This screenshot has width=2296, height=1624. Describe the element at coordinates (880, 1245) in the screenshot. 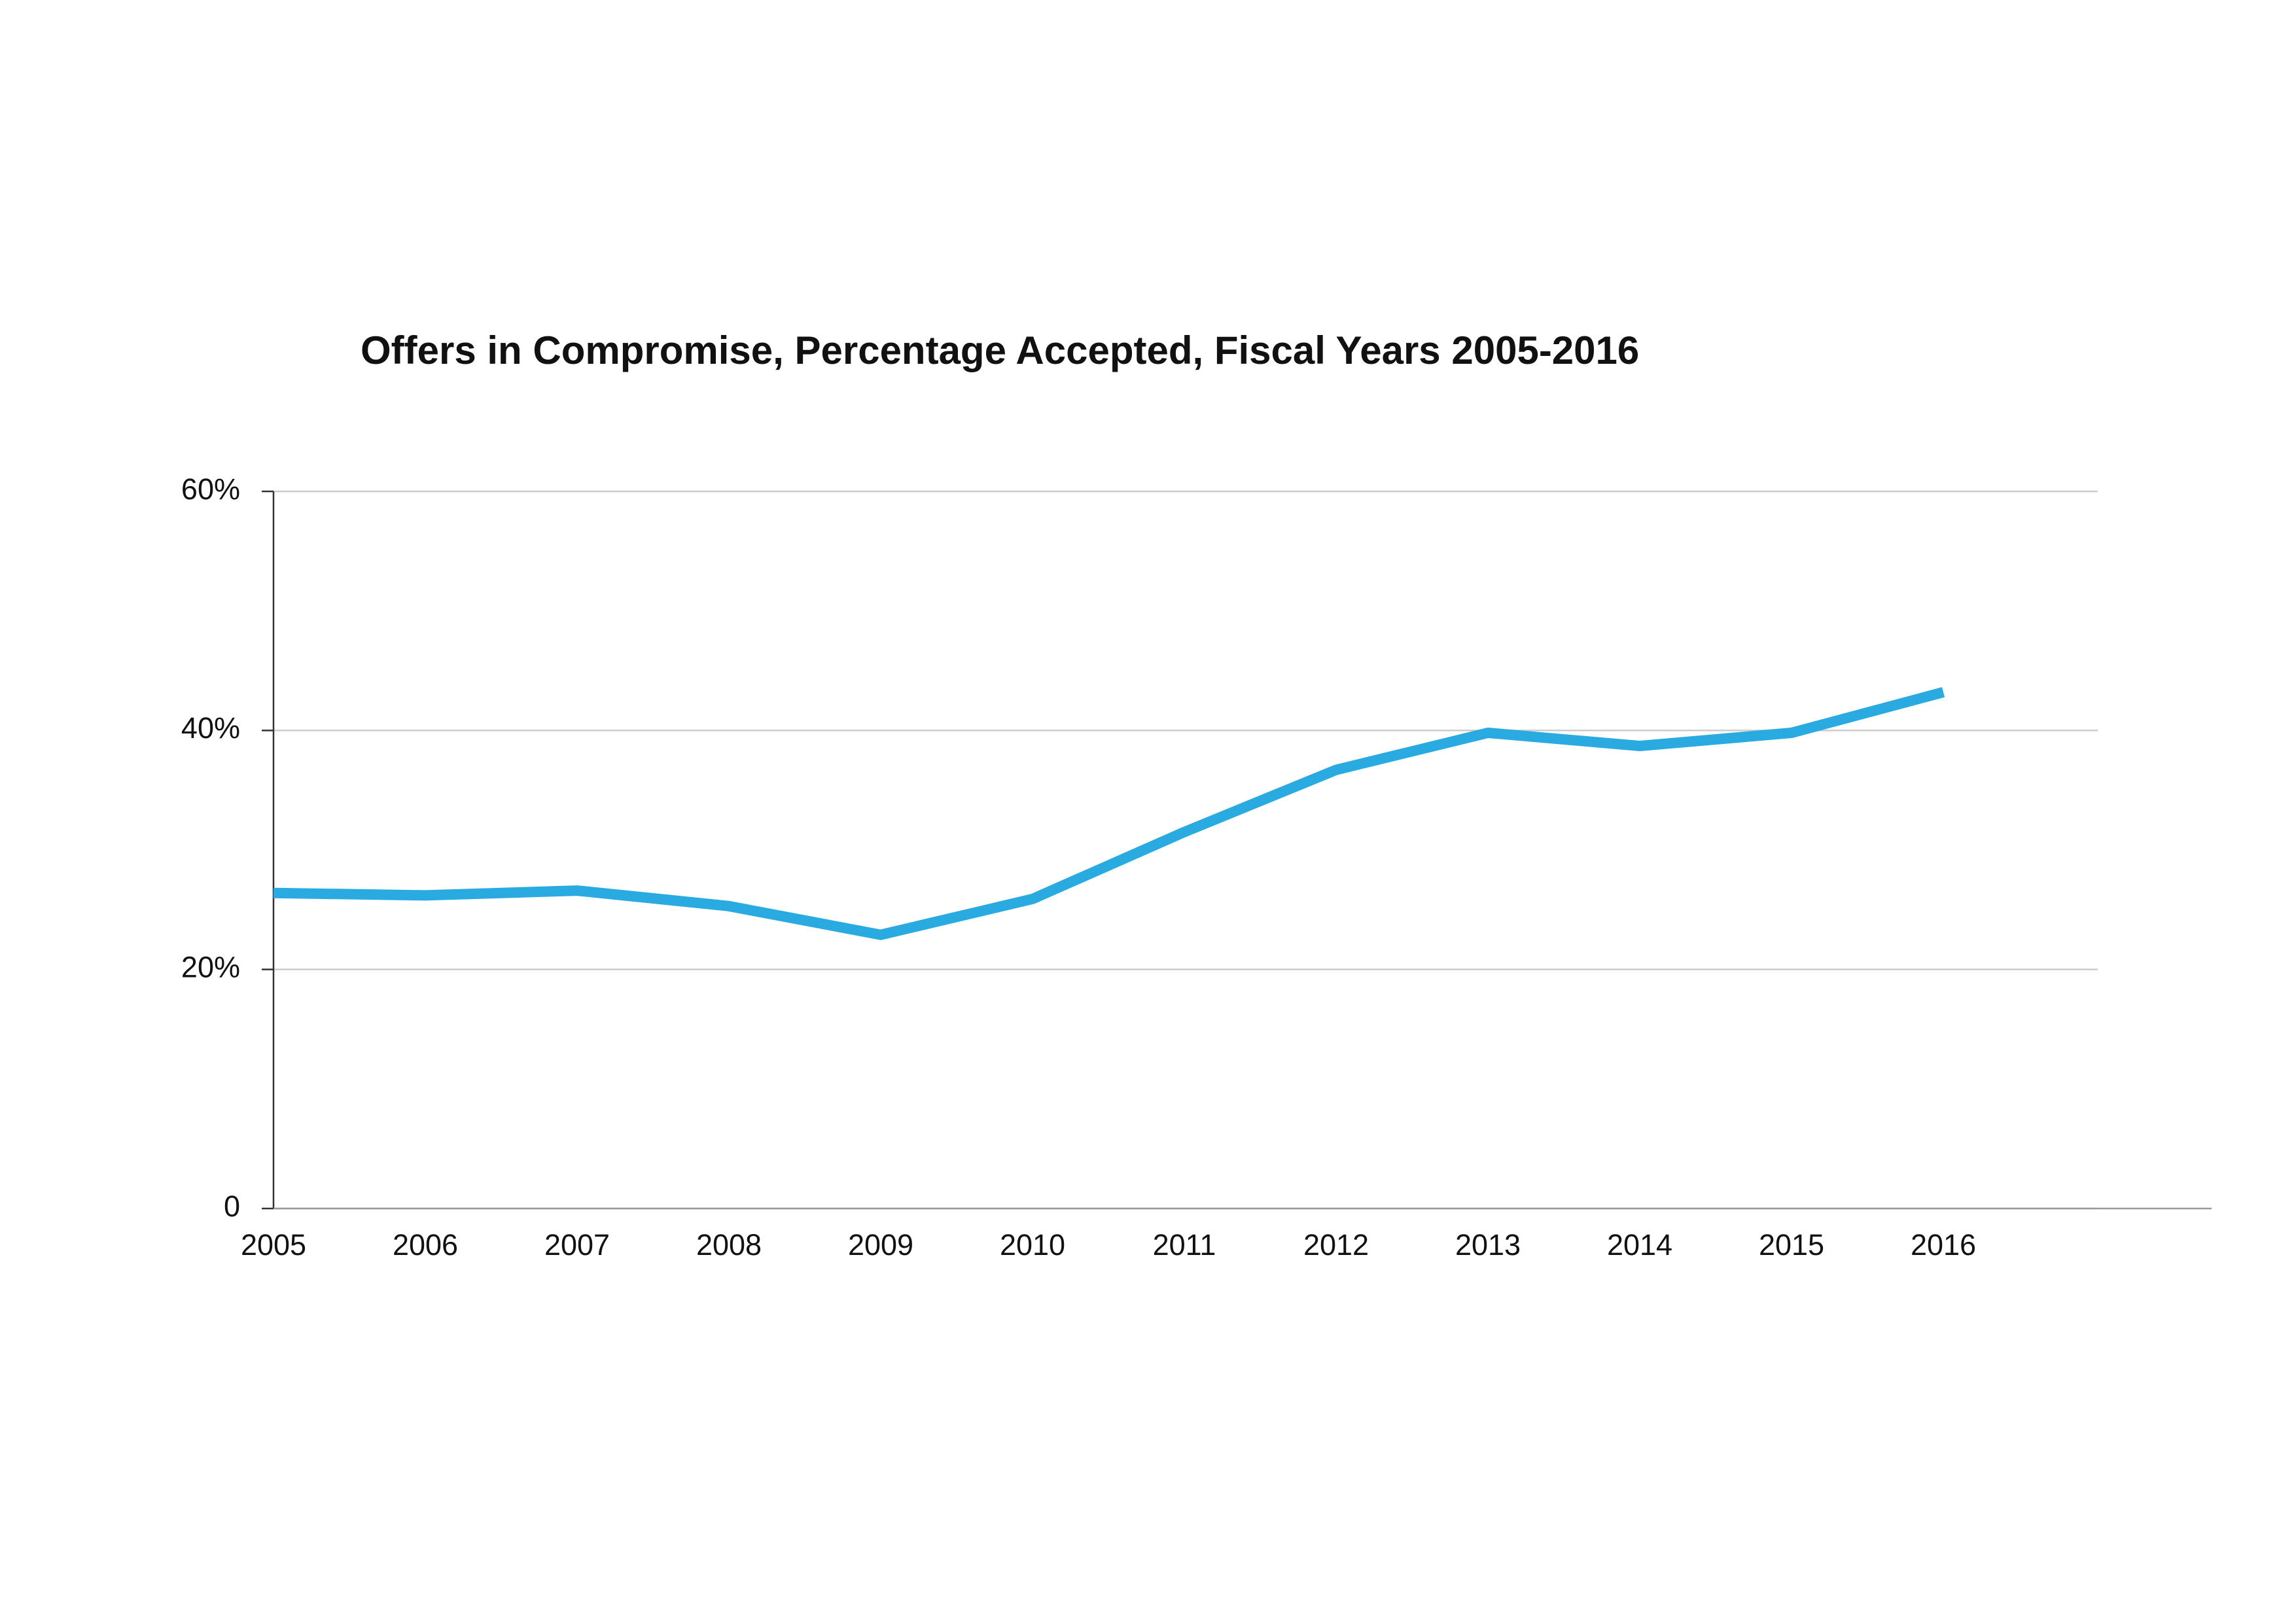

I see `x-tick-label: 2009` at that location.